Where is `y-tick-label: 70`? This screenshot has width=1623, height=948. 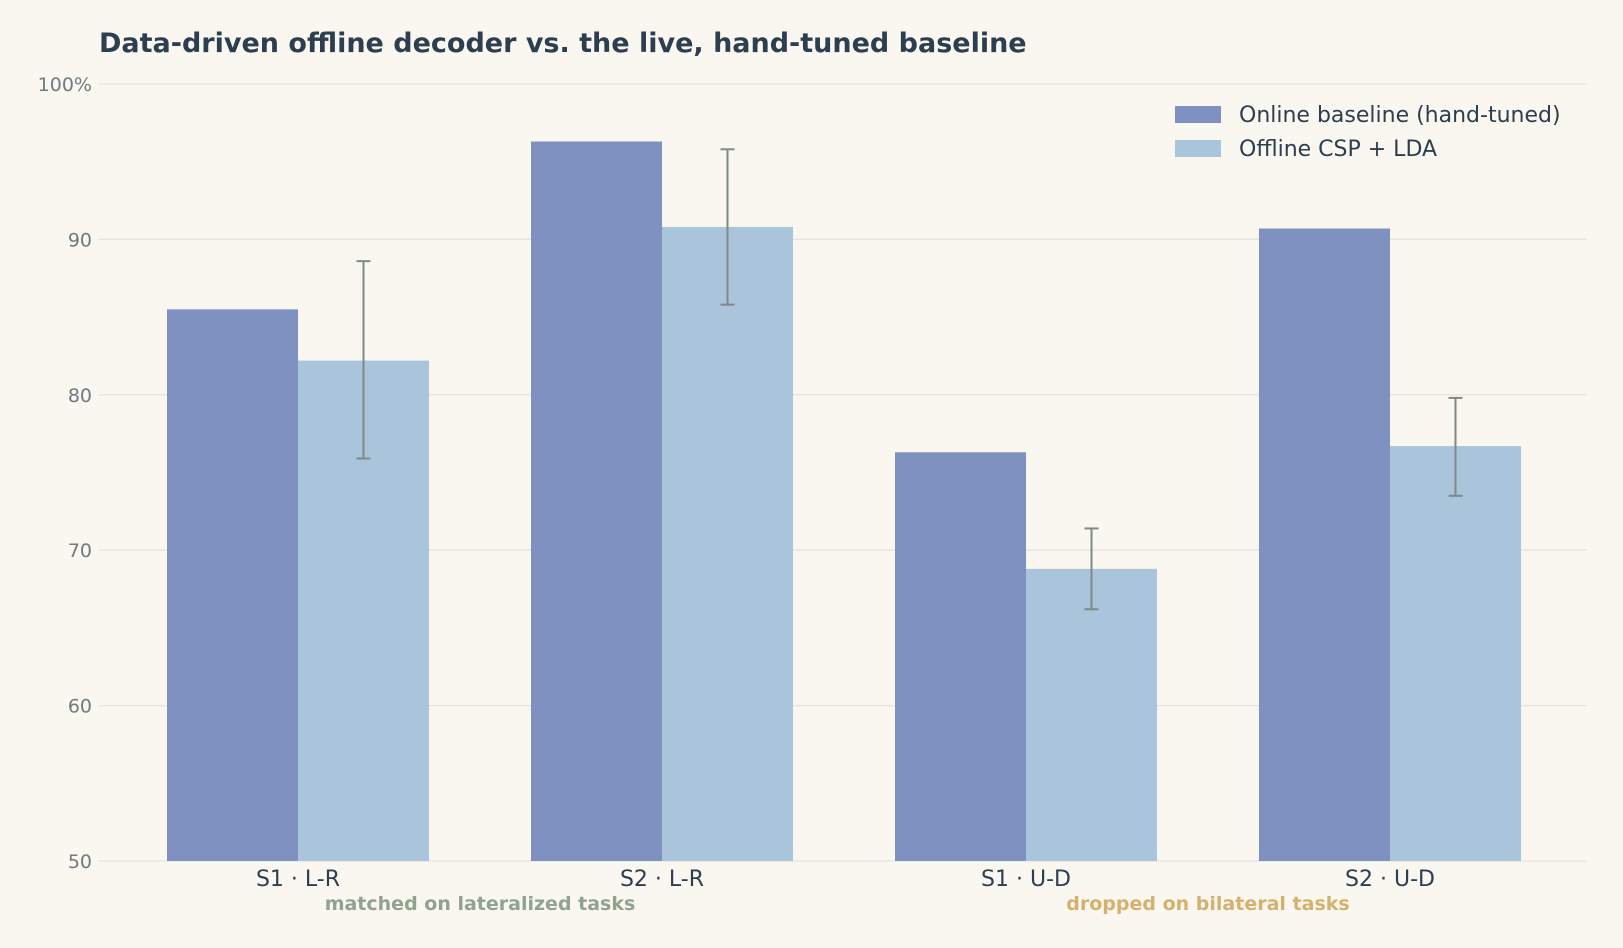
y-tick-label: 70 is located at coordinates (80, 551).